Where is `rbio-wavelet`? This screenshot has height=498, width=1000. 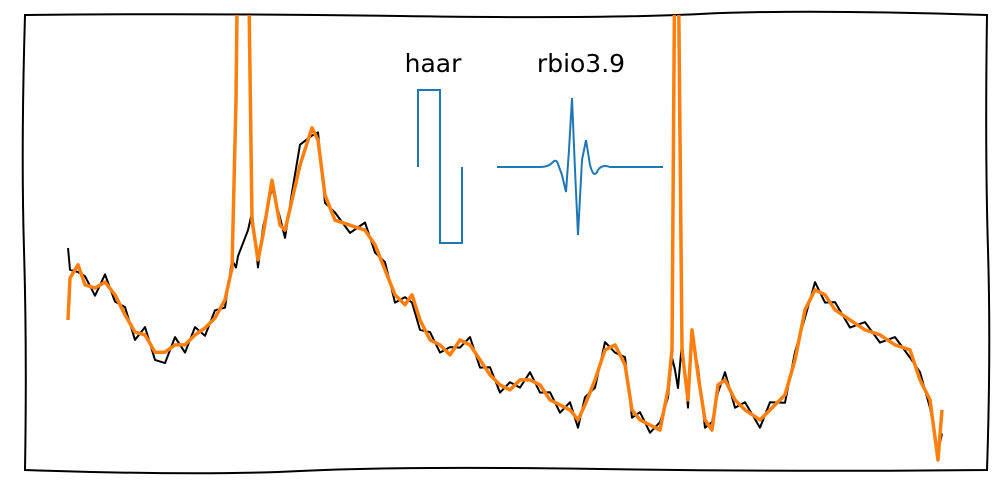
rbio-wavelet is located at coordinates (580, 166).